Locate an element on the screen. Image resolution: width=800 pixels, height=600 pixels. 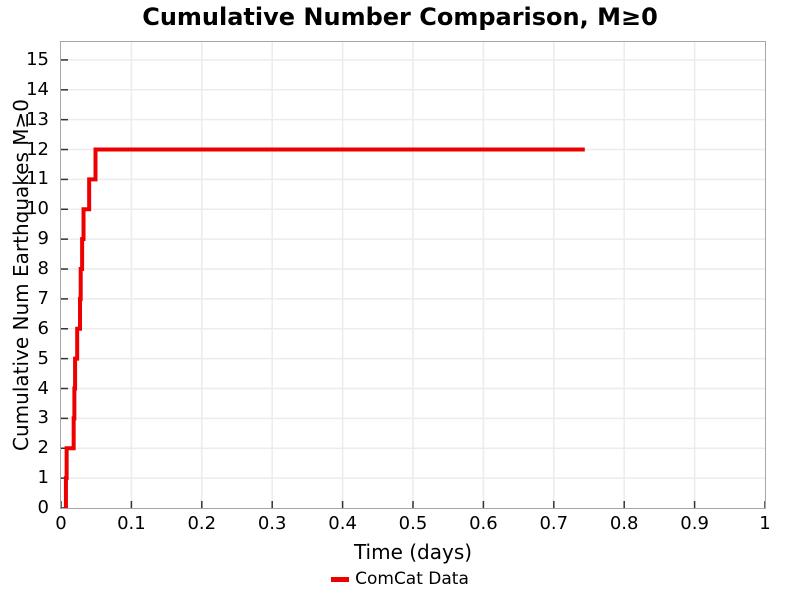
y-tick-label: 1 is located at coordinates (43, 478).